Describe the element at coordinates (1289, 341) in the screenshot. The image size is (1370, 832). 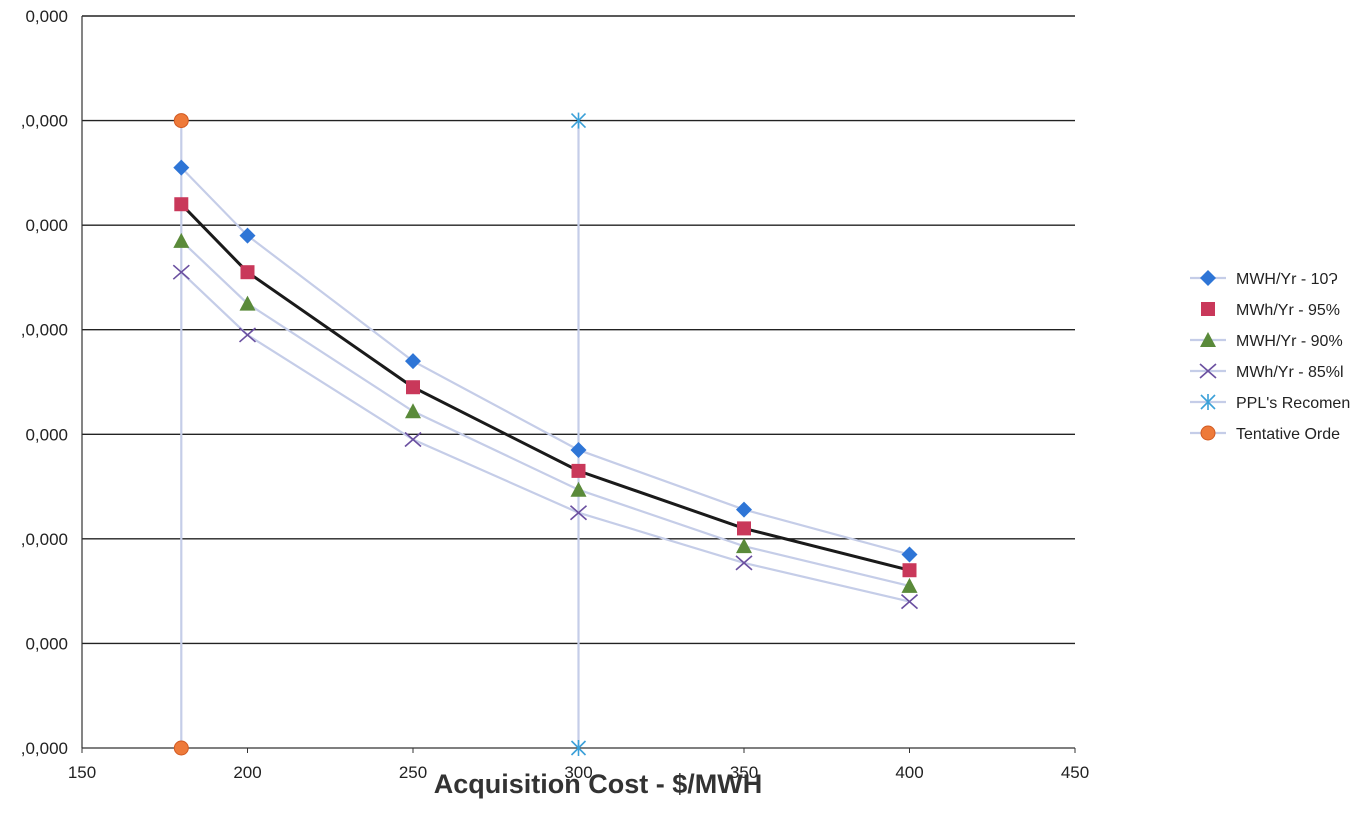
I see `legend-label: MWH/Yr - 90%` at that location.